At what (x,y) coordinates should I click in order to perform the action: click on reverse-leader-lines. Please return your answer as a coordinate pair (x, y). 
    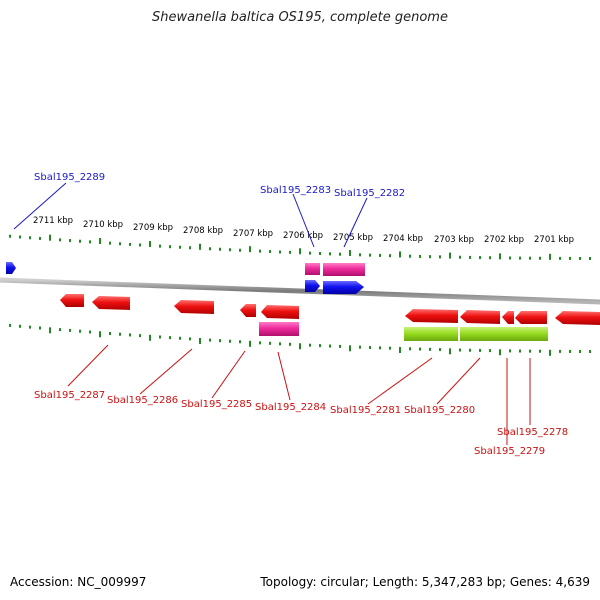
    Looking at the image, I should click on (299, 394).